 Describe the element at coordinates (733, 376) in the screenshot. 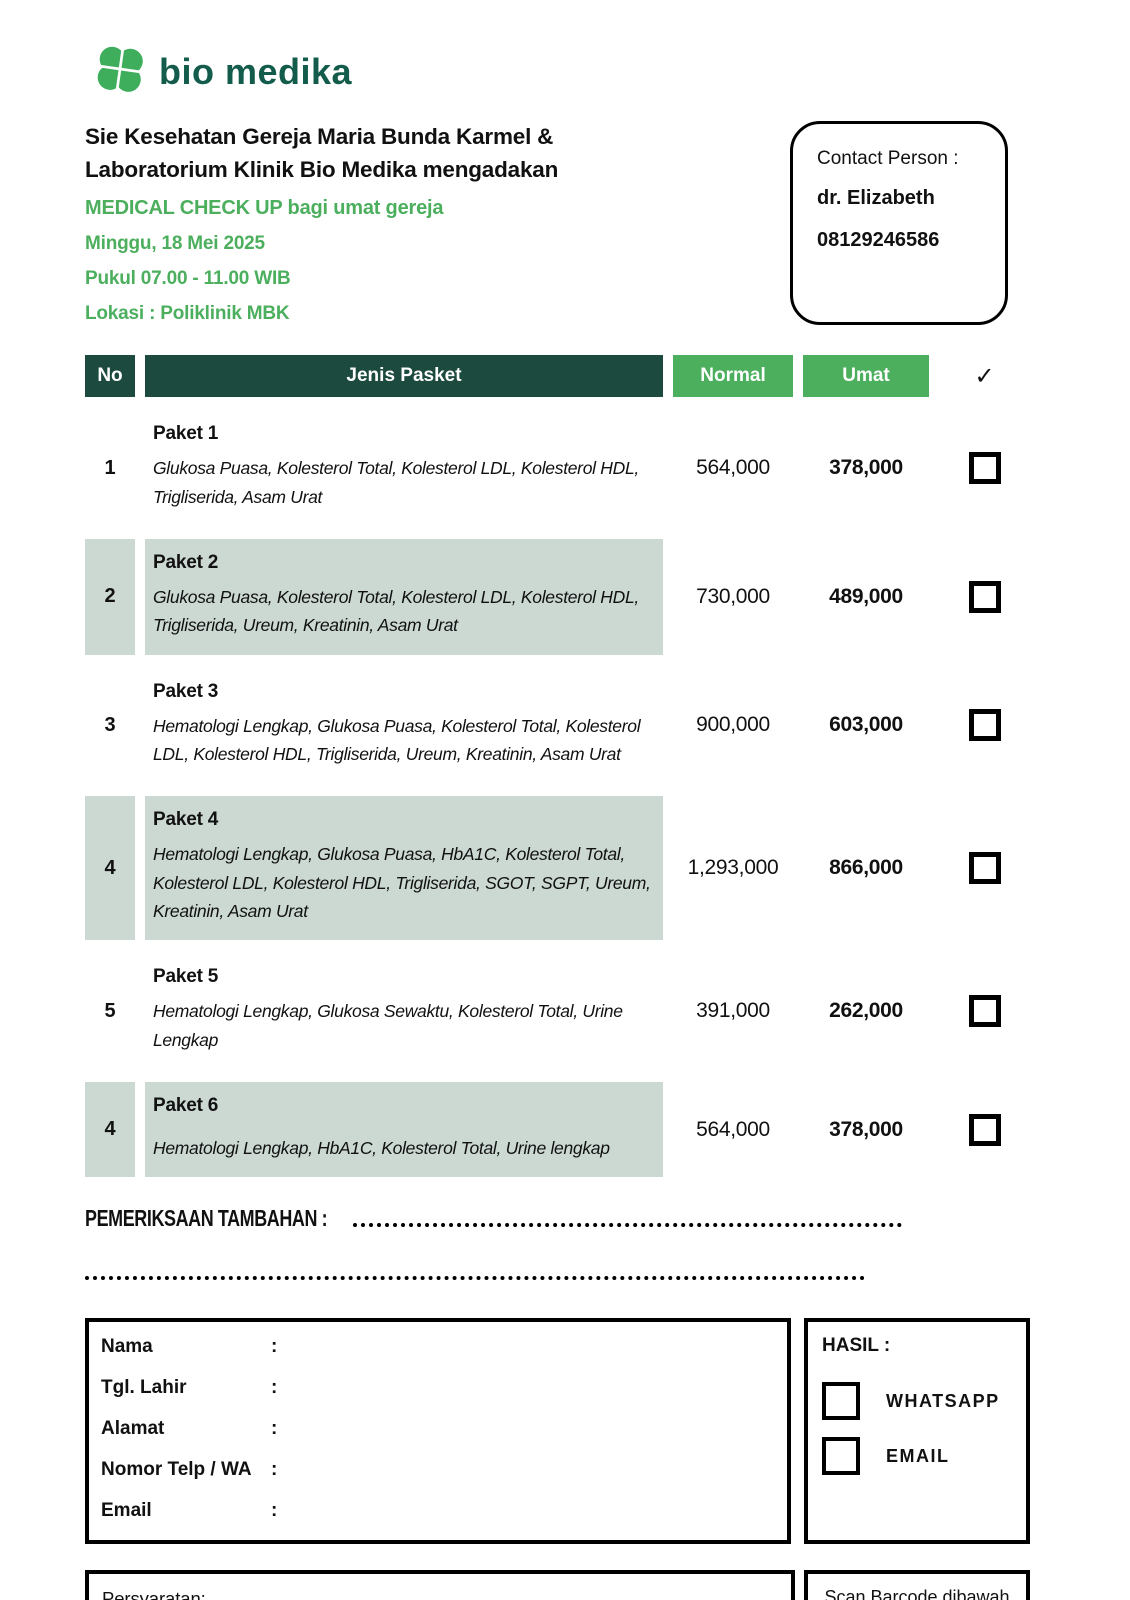

I see `header-normal: Normal` at that location.